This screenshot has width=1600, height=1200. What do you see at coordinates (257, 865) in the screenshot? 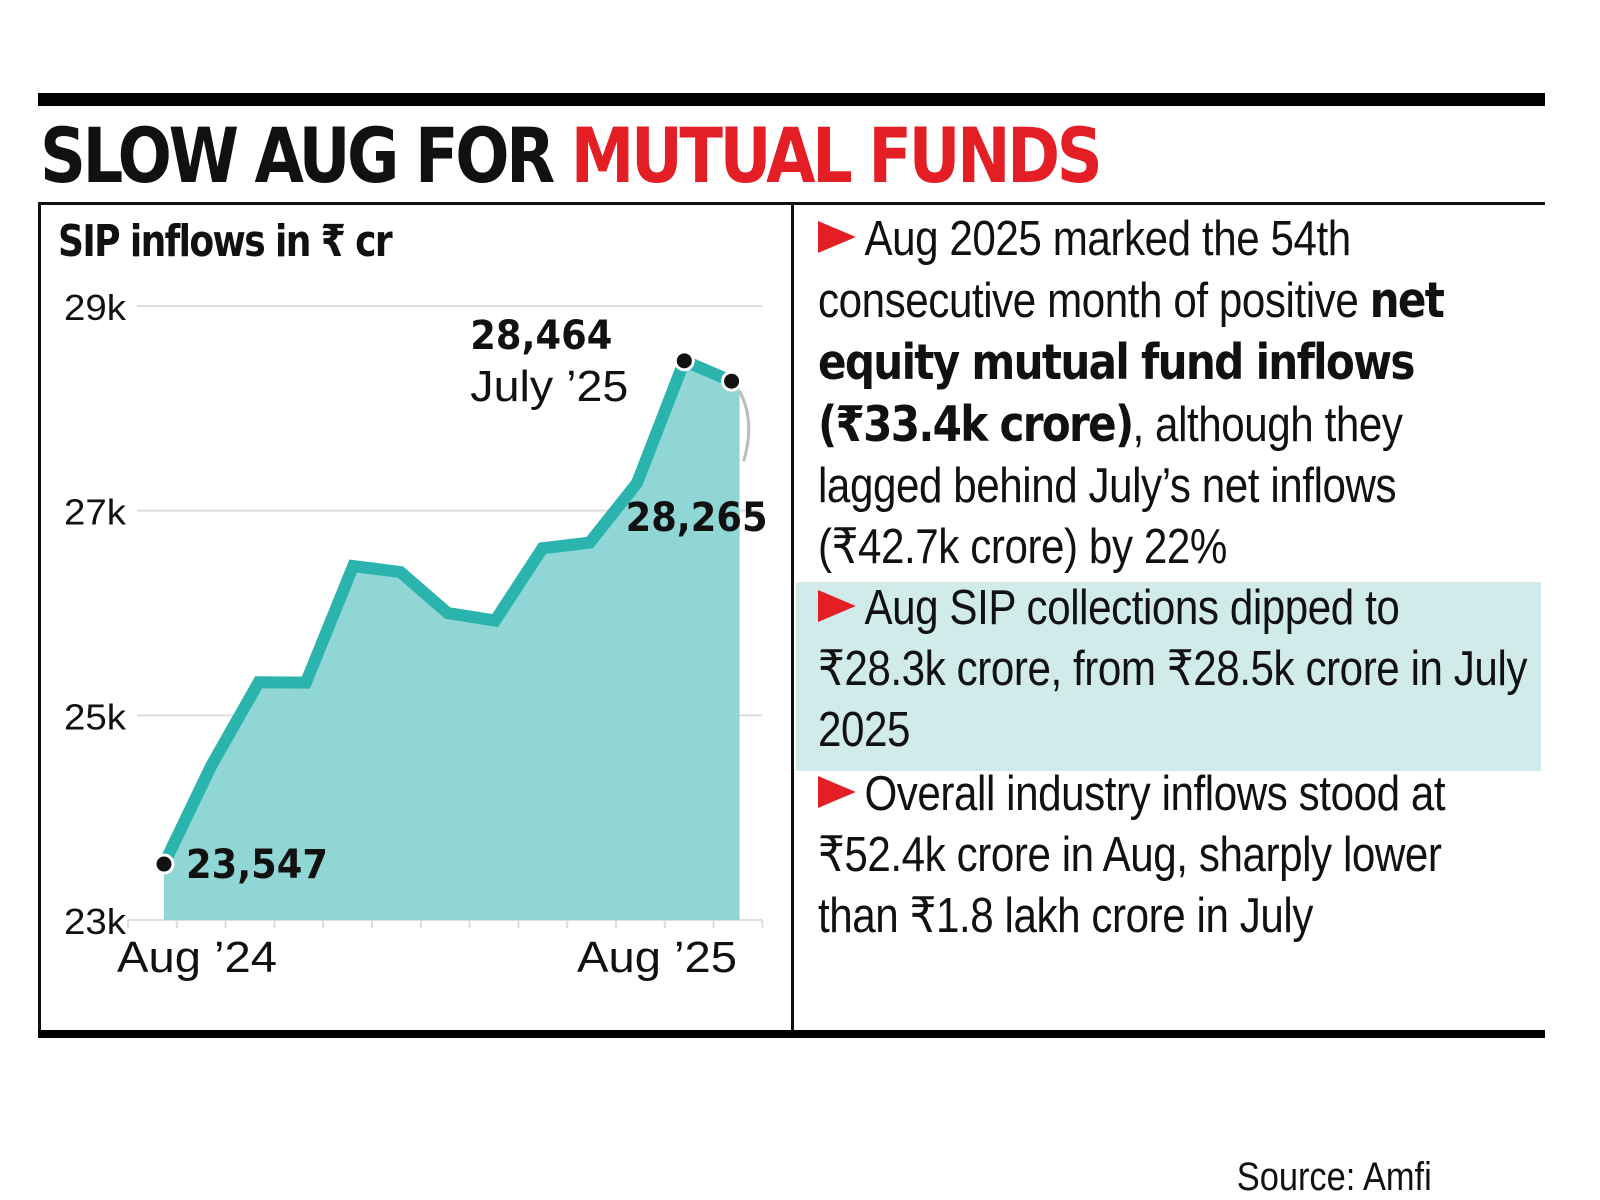
I see `data-label: 23,547` at bounding box center [257, 865].